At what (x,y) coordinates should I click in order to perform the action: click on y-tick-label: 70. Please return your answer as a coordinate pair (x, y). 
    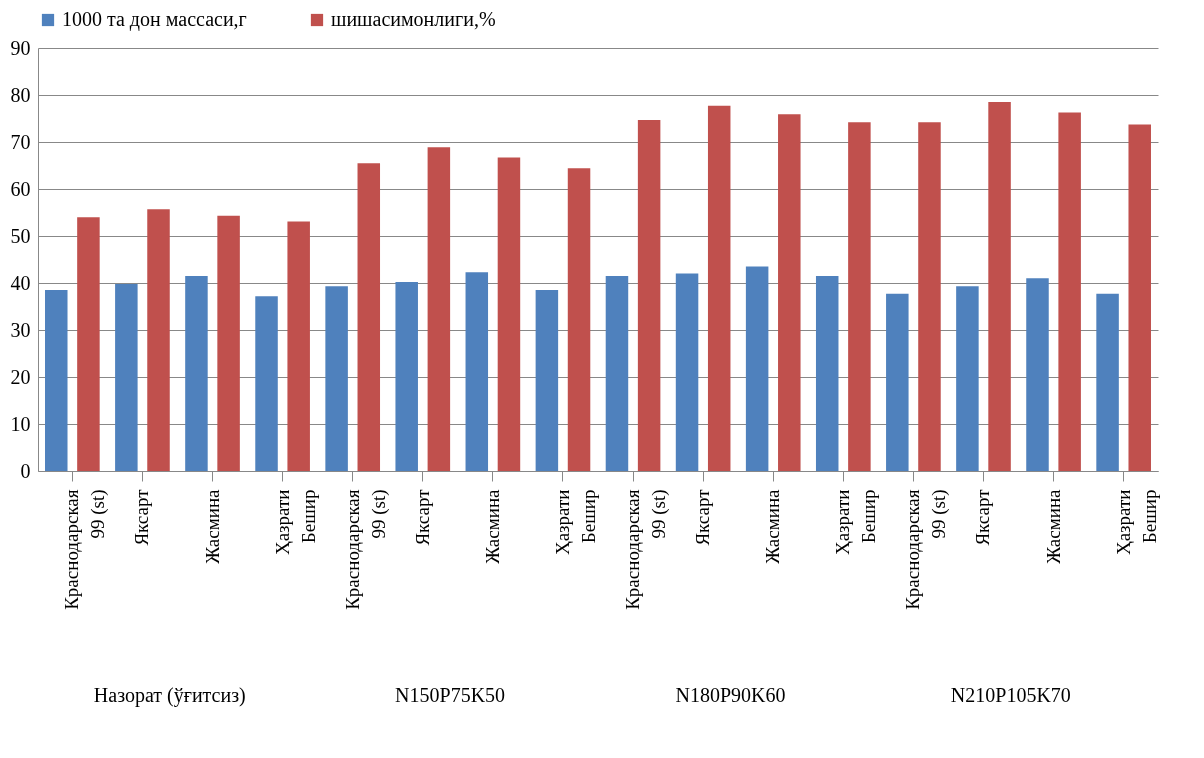
    Looking at the image, I should click on (20, 141).